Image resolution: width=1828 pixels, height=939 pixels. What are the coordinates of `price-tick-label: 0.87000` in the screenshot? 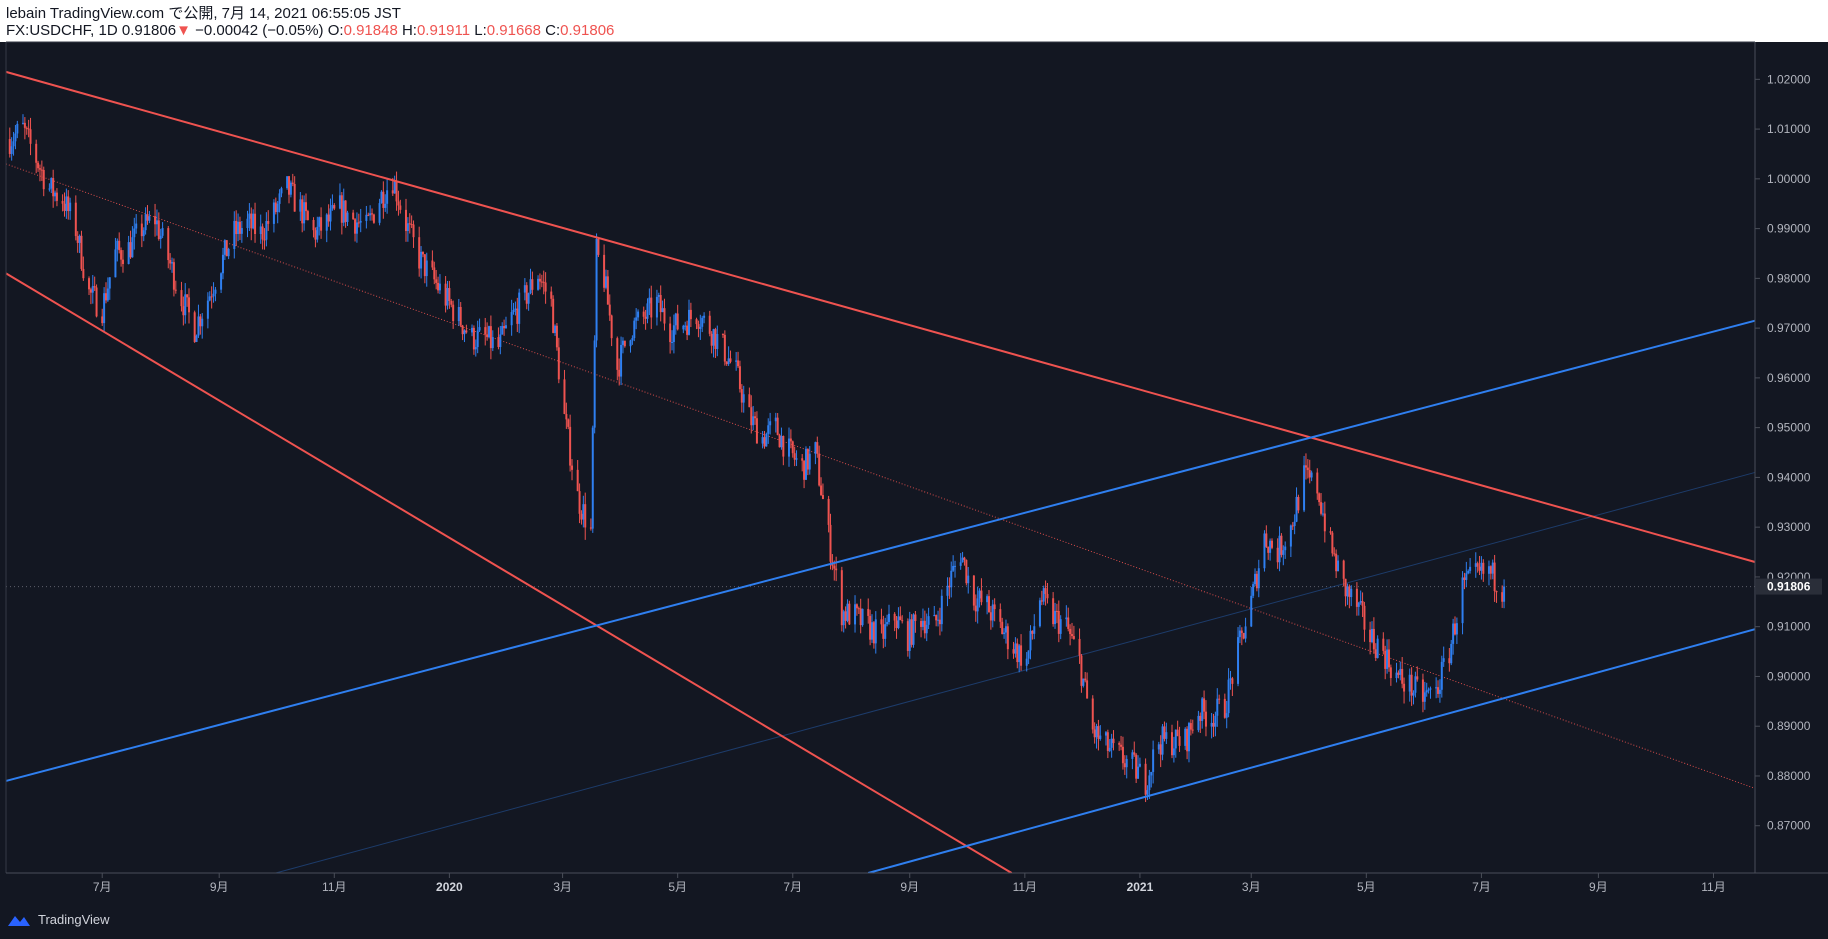 It's located at (1789, 826).